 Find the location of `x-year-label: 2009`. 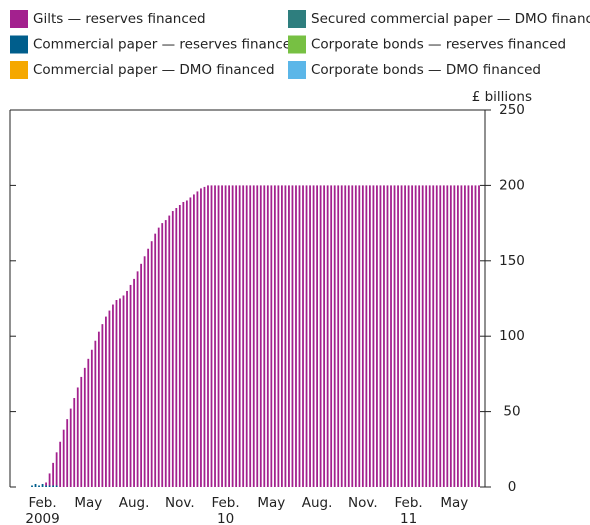

x-year-label: 2009 is located at coordinates (42, 518).